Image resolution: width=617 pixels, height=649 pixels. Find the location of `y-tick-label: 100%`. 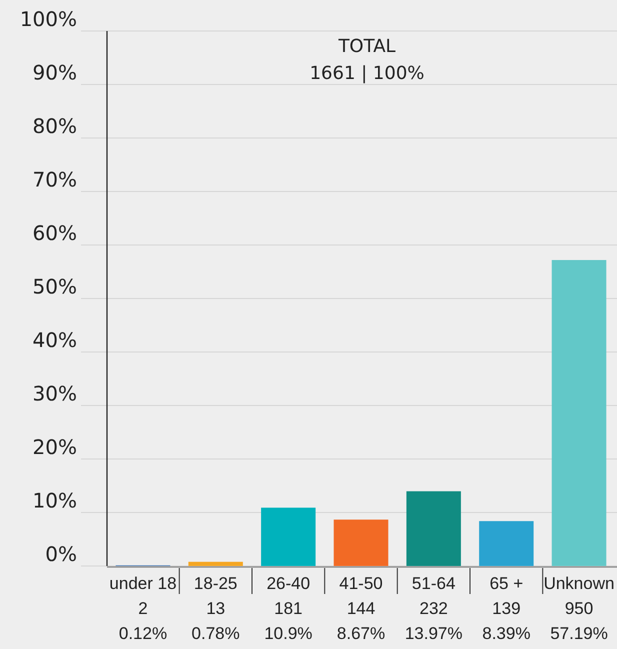

y-tick-label: 100% is located at coordinates (48, 19).